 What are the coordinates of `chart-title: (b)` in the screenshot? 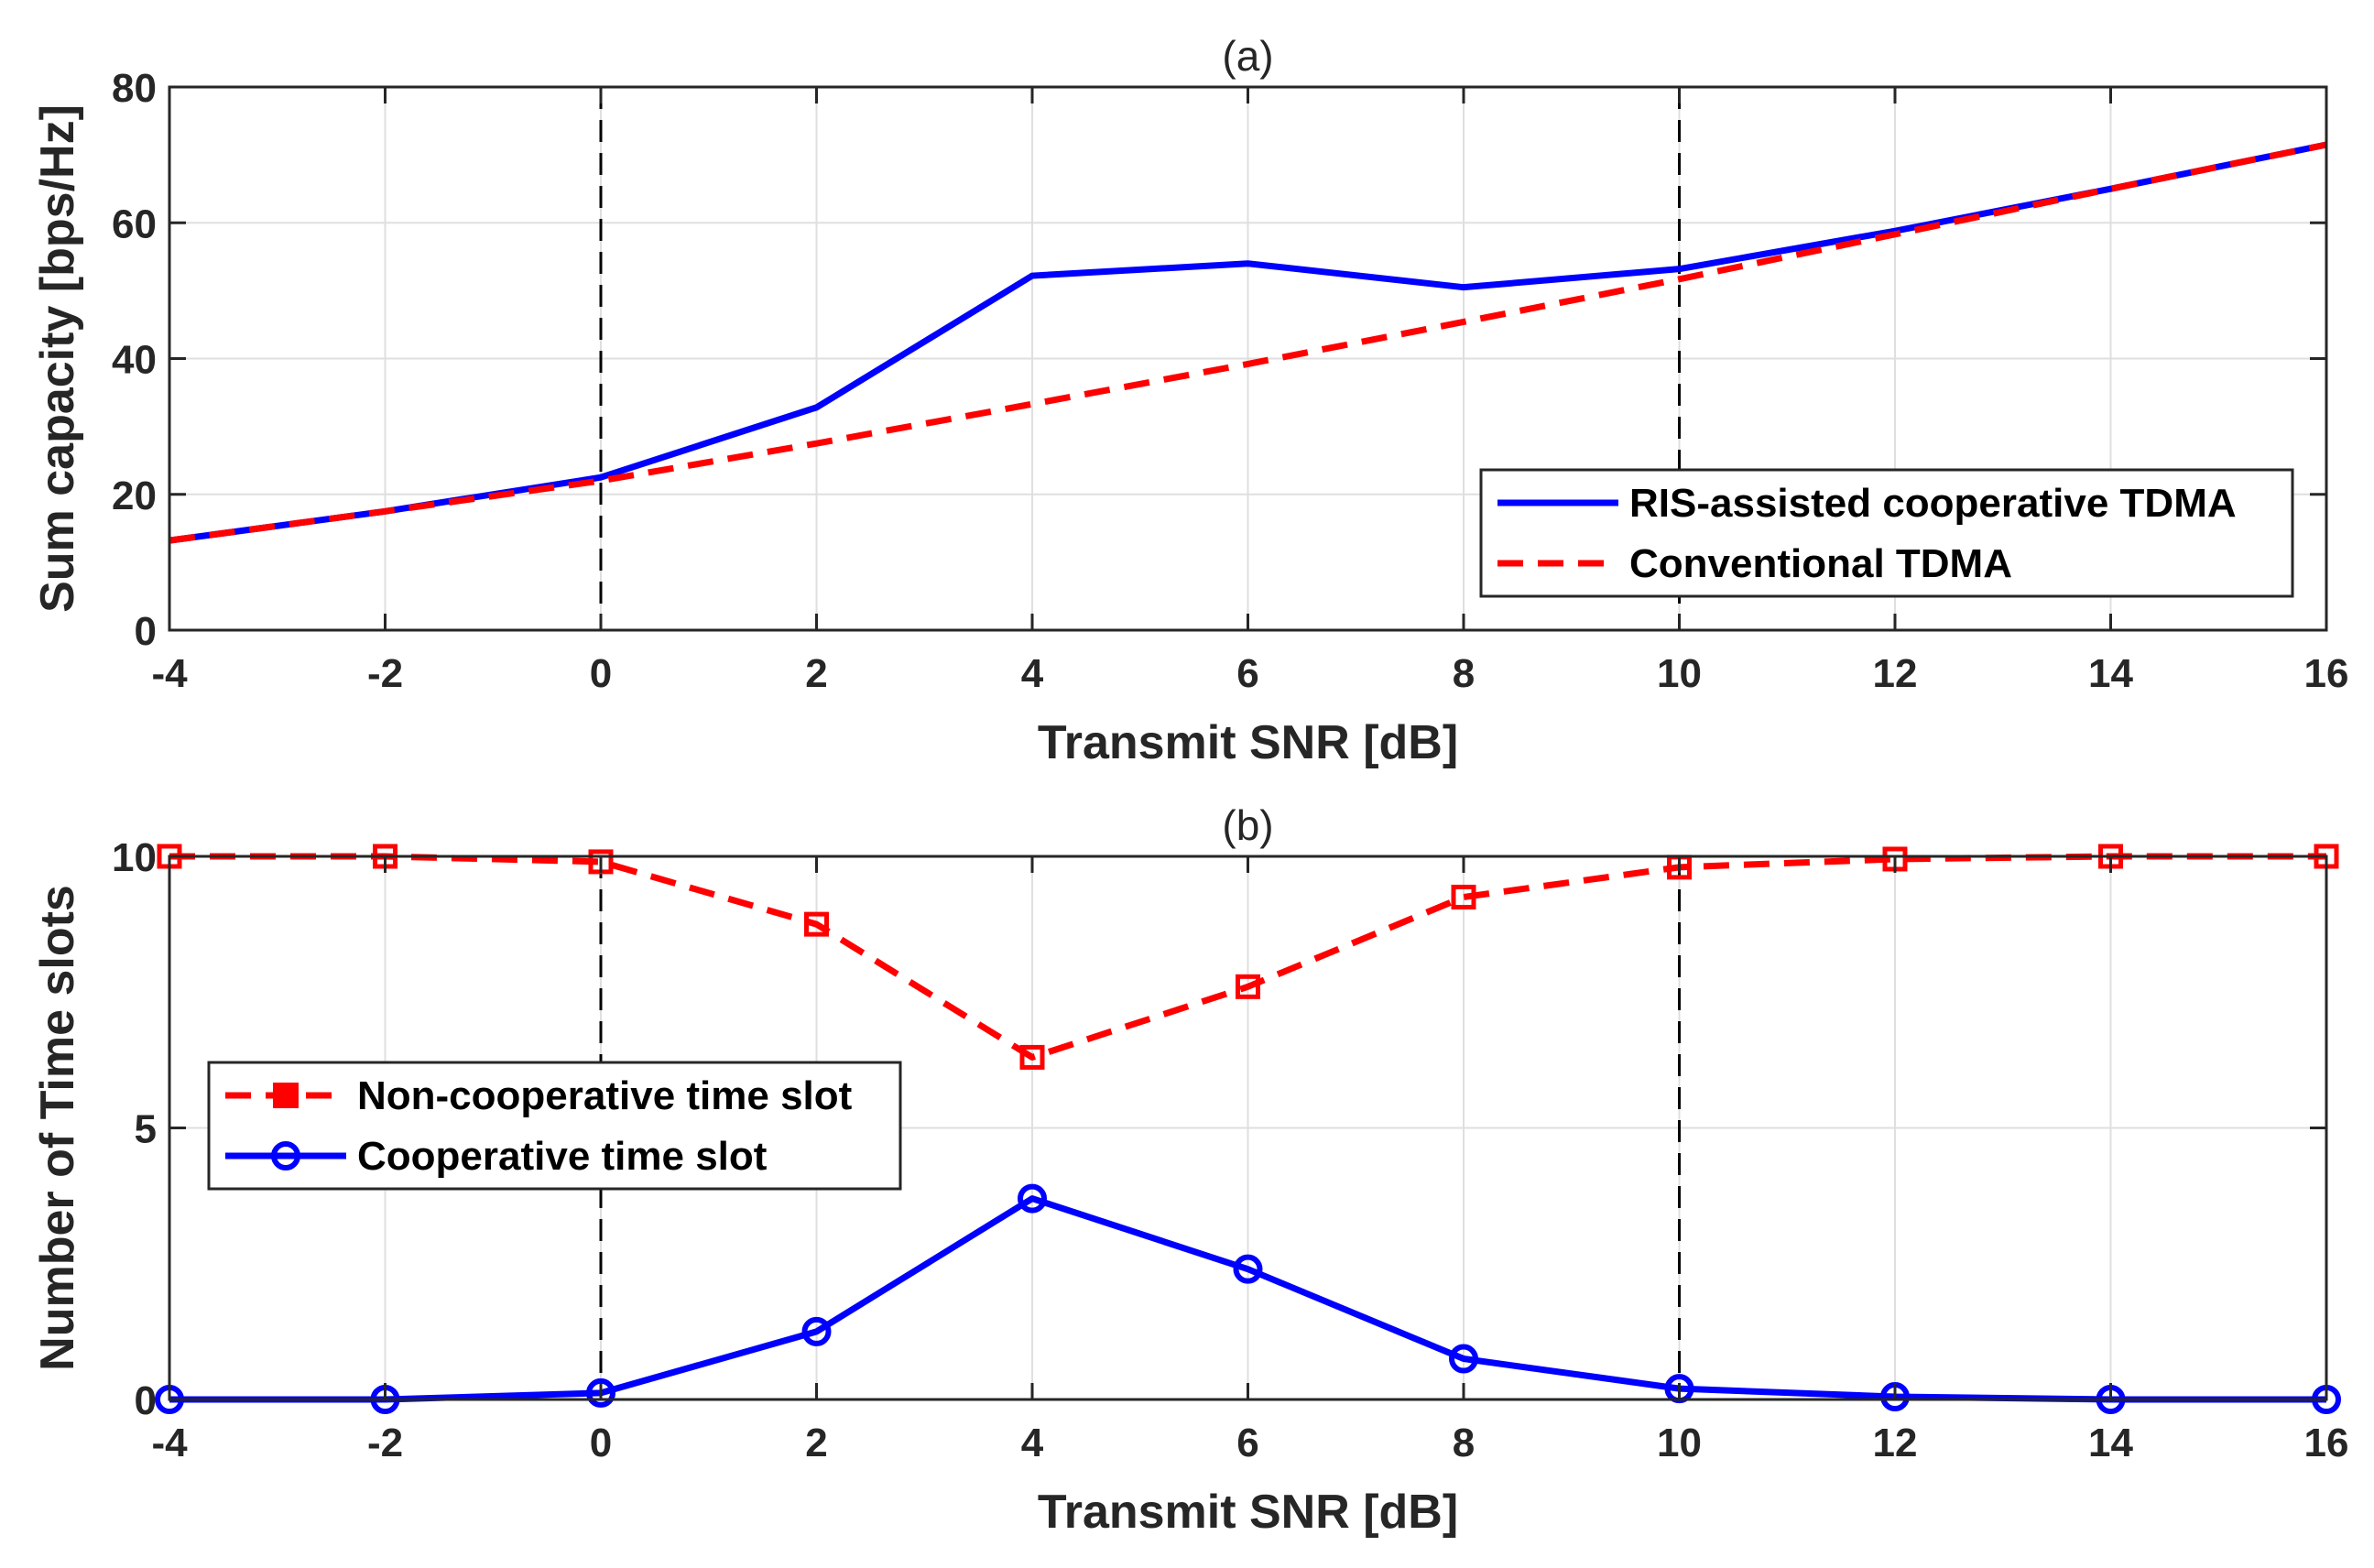 It's located at (1247, 825).